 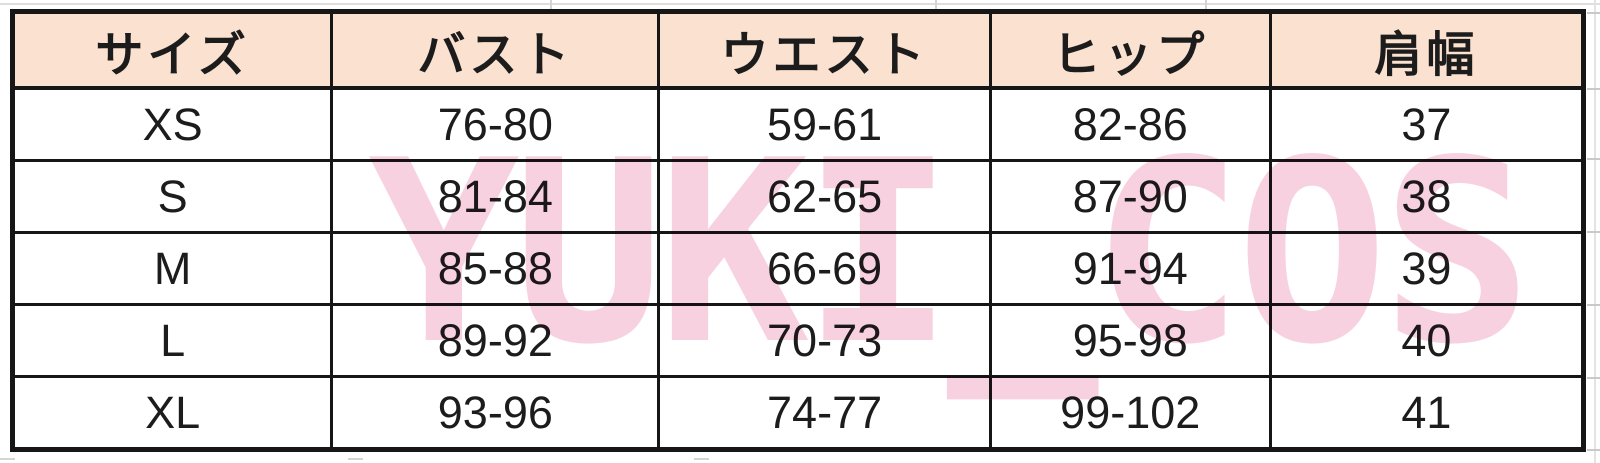 I want to click on cell-shoulder: 38, so click(x=1427, y=196).